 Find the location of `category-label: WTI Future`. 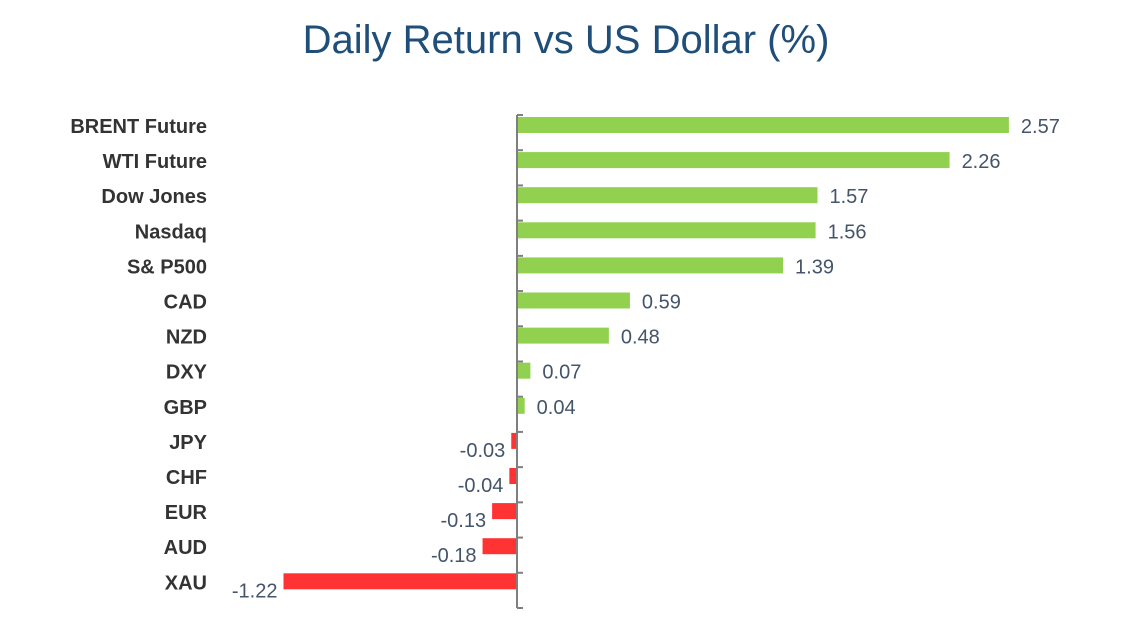

category-label: WTI Future is located at coordinates (155, 162).